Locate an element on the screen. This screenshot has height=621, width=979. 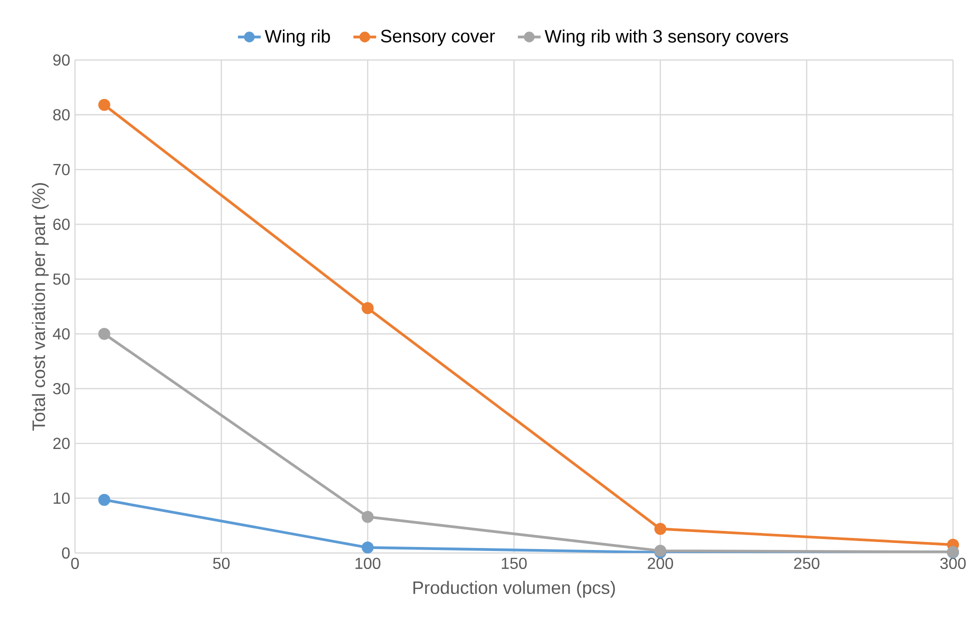
y-tick-label: 10 is located at coordinates (62, 498).